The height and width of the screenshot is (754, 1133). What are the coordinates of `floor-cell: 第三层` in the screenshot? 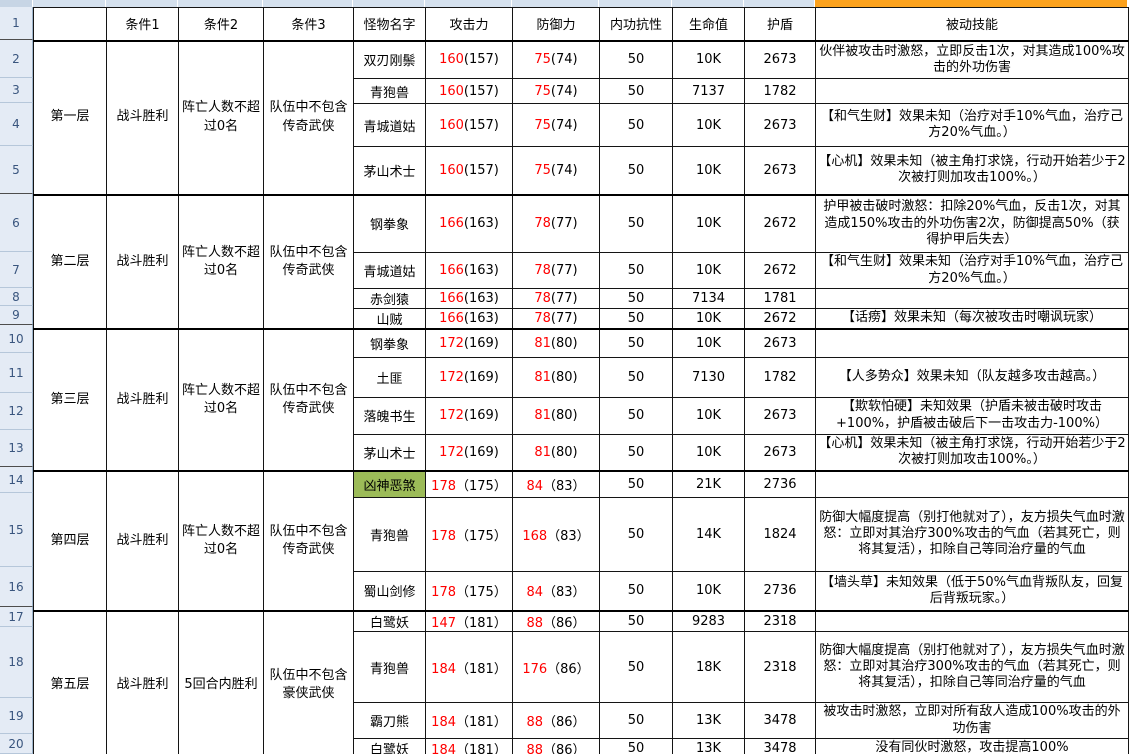 It's located at (70, 400).